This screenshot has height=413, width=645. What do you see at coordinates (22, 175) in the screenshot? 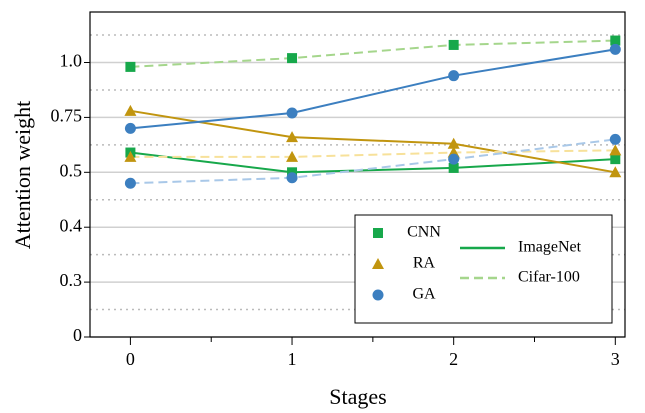
I see `y-axis-label: Attention weight` at bounding box center [22, 175].